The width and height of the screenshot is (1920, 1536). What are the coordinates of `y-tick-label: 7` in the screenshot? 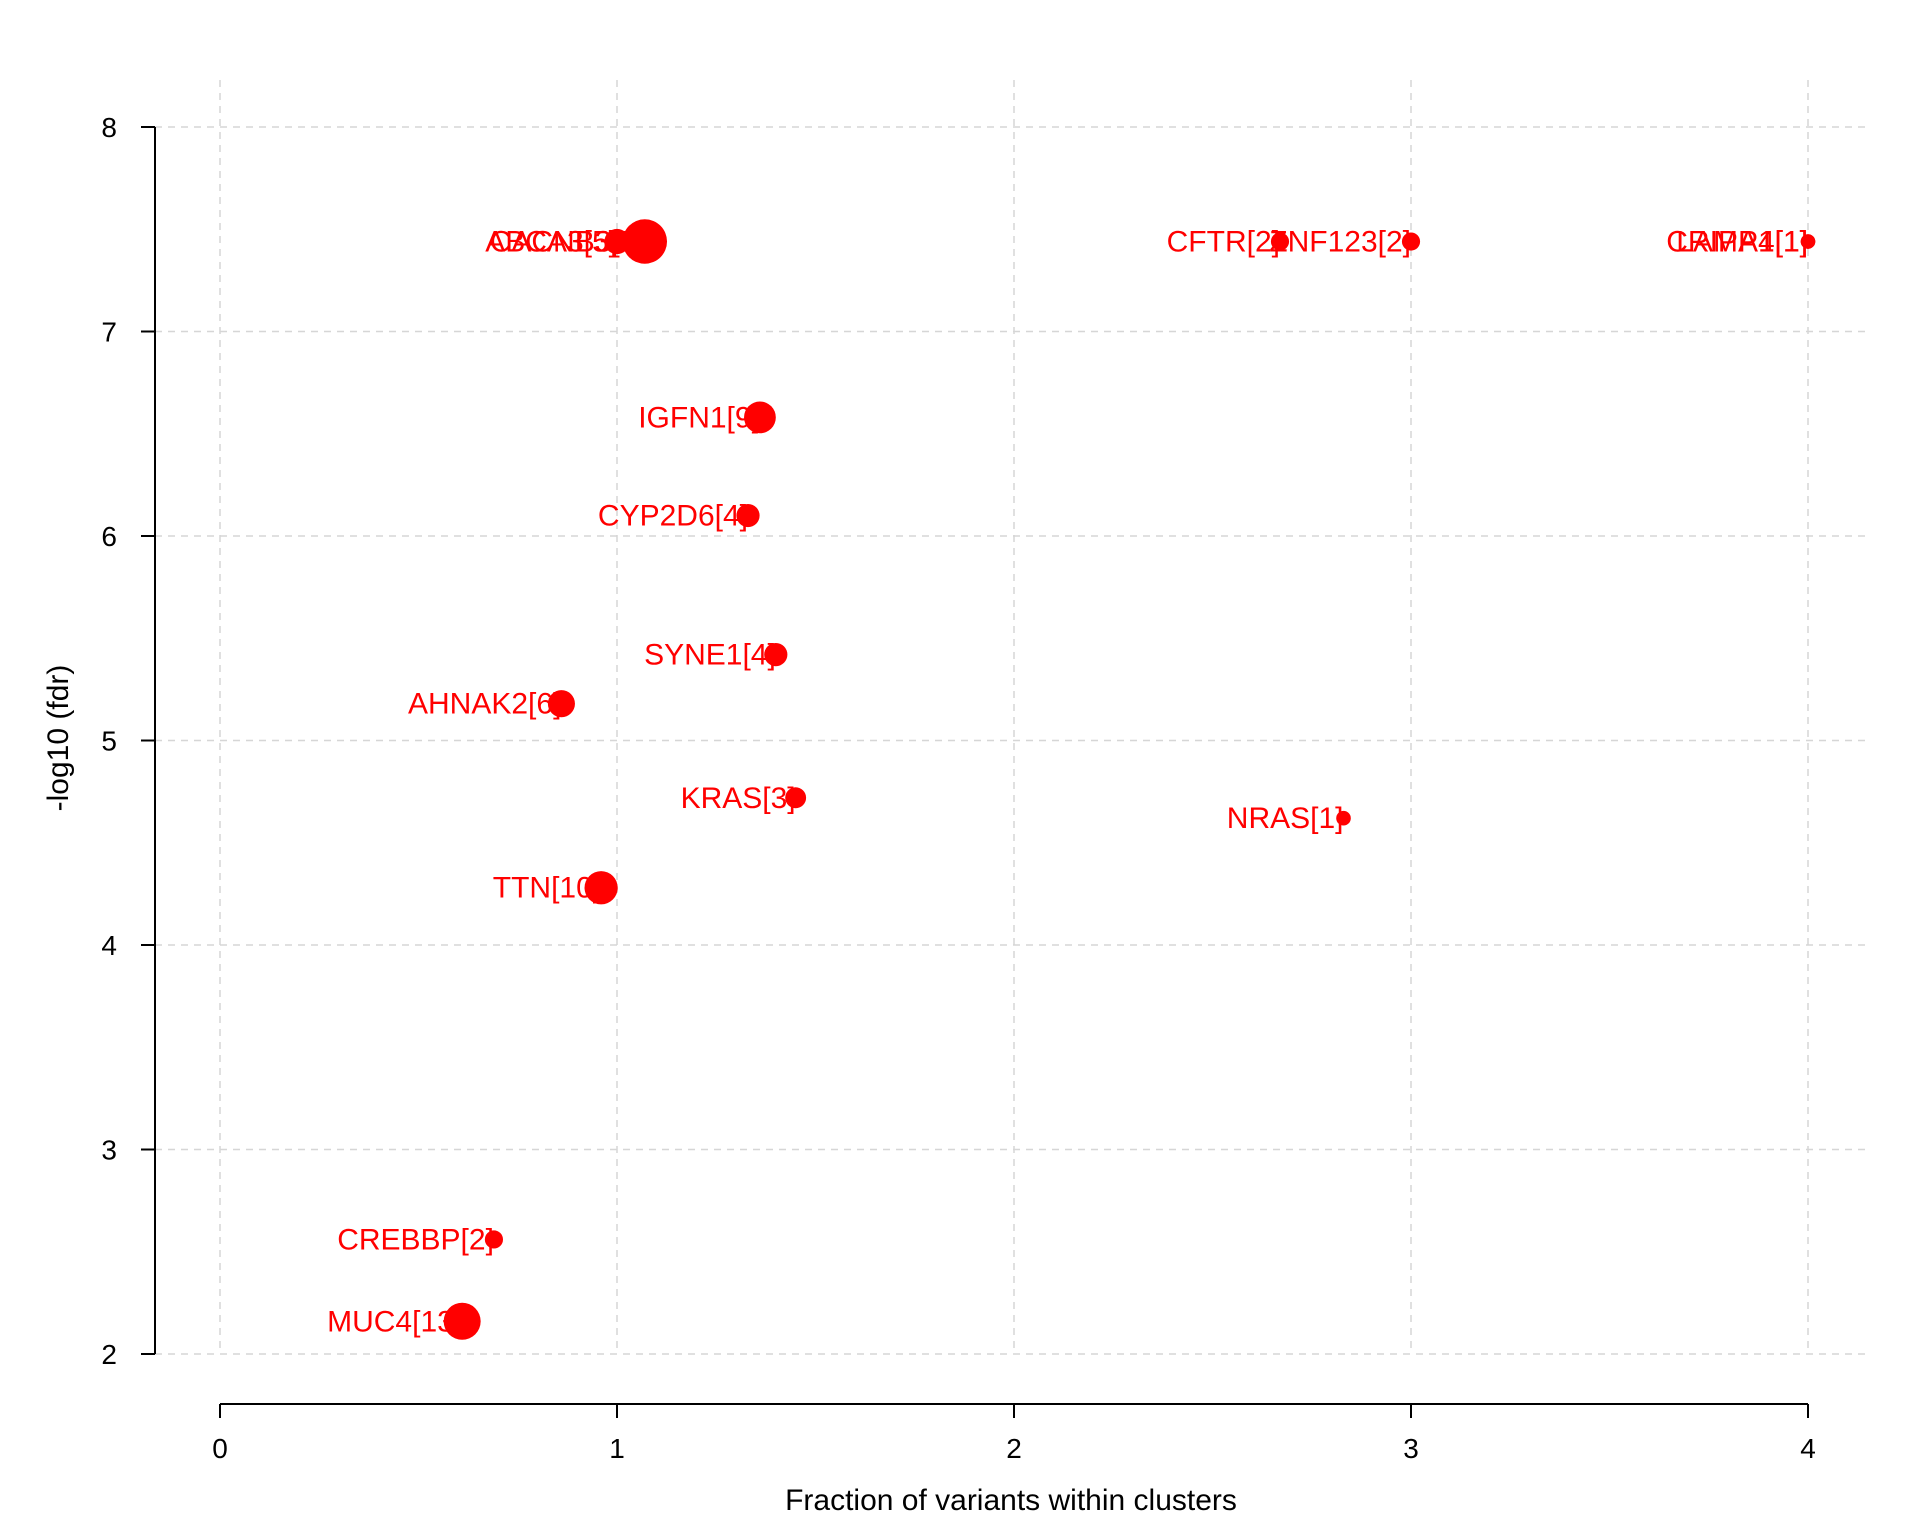 It's located at (109, 332).